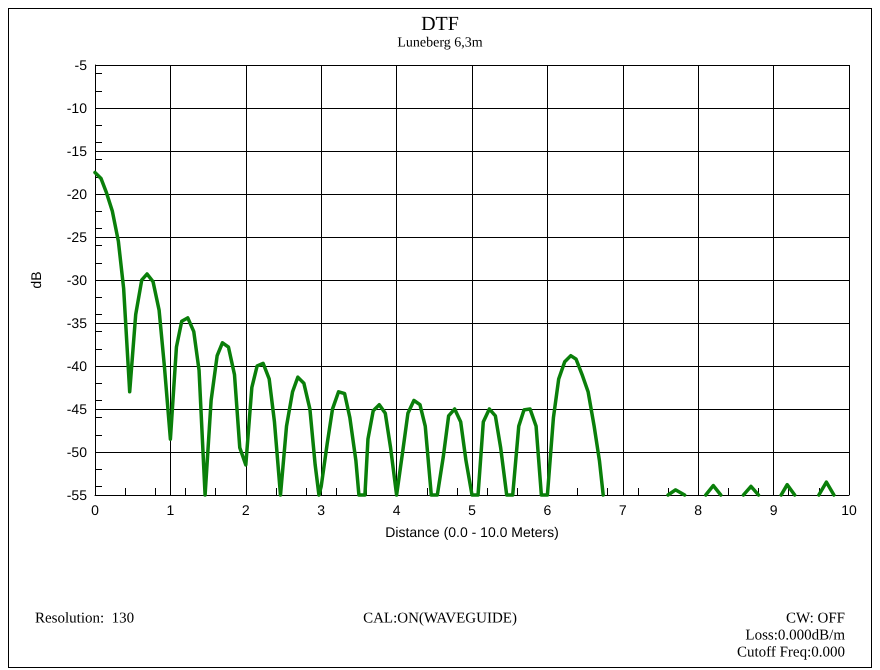 The height and width of the screenshot is (670, 880). I want to click on x-tick-label: 10, so click(849, 510).